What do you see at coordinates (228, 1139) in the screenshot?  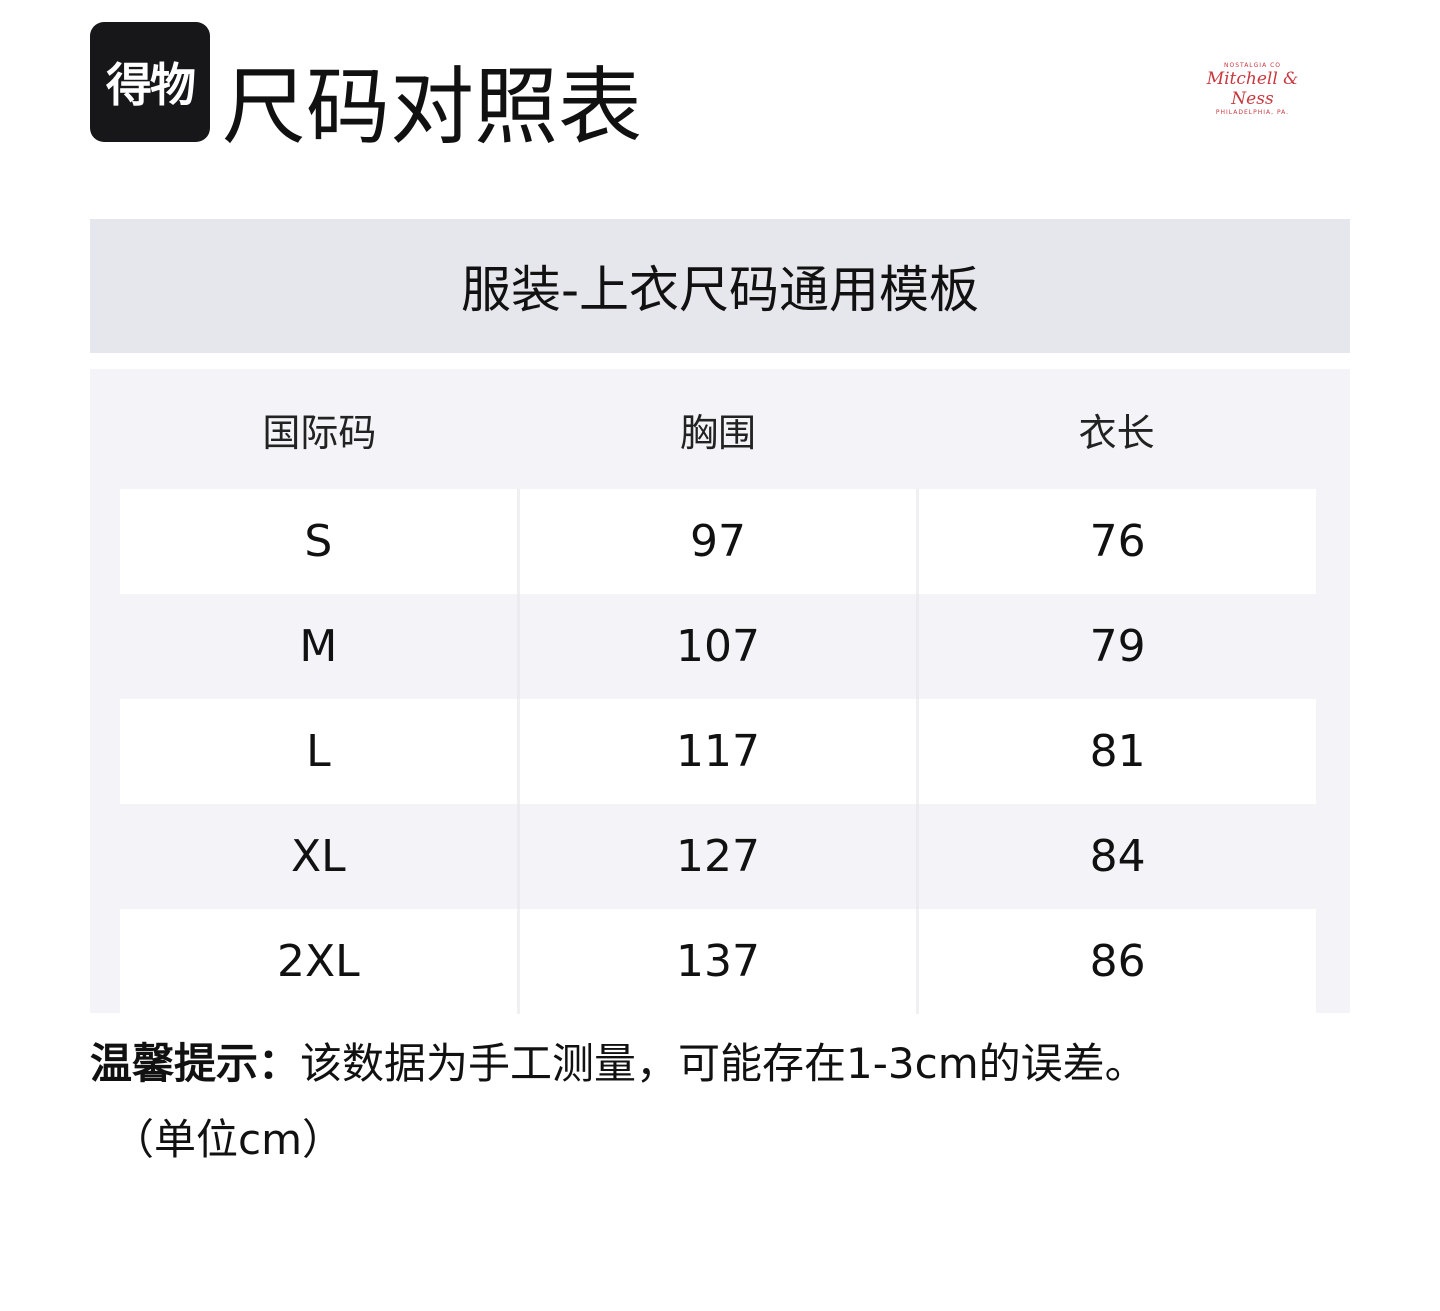 I see `unit-note: （单位cm）` at bounding box center [228, 1139].